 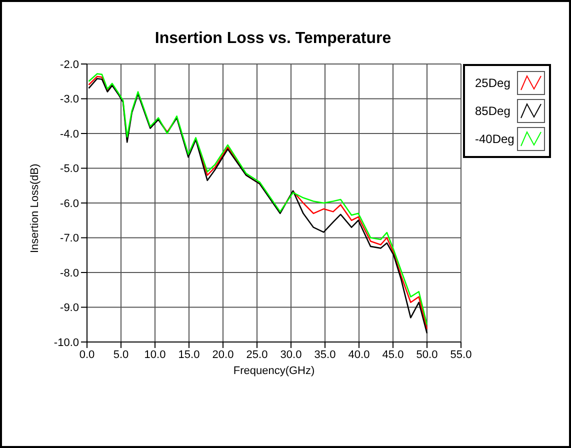 What do you see at coordinates (427, 354) in the screenshot?
I see `x-tick-label: 50.0` at bounding box center [427, 354].